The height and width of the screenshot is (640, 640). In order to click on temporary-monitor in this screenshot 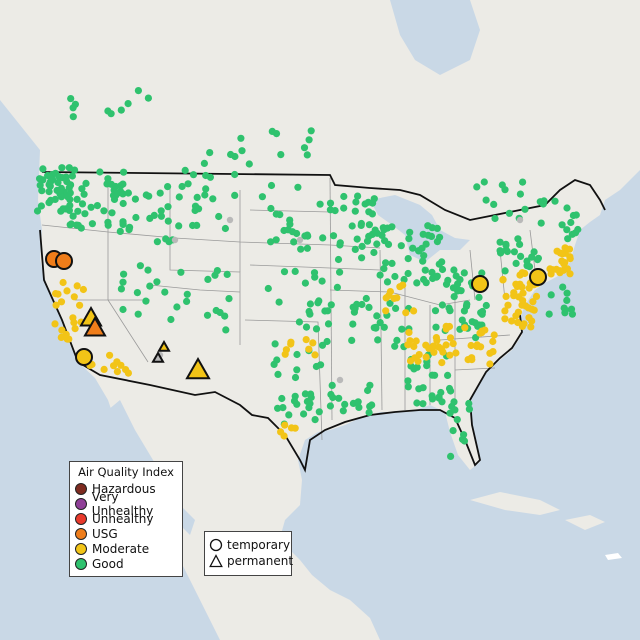, I will do `click(84, 357)`.